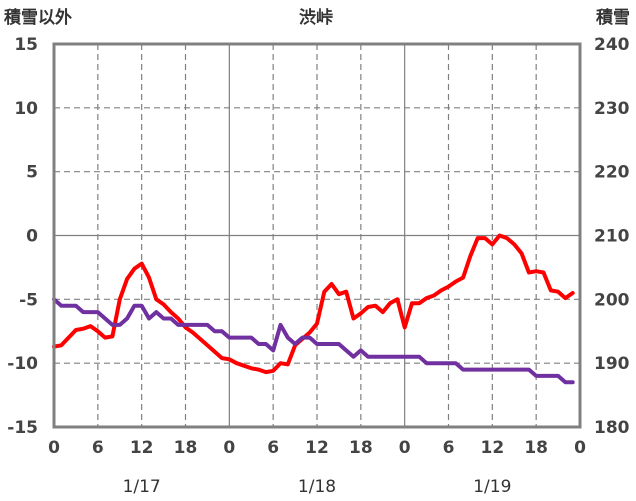  Describe the element at coordinates (142, 487) in the screenshot. I see `date-label: 1/17` at that location.